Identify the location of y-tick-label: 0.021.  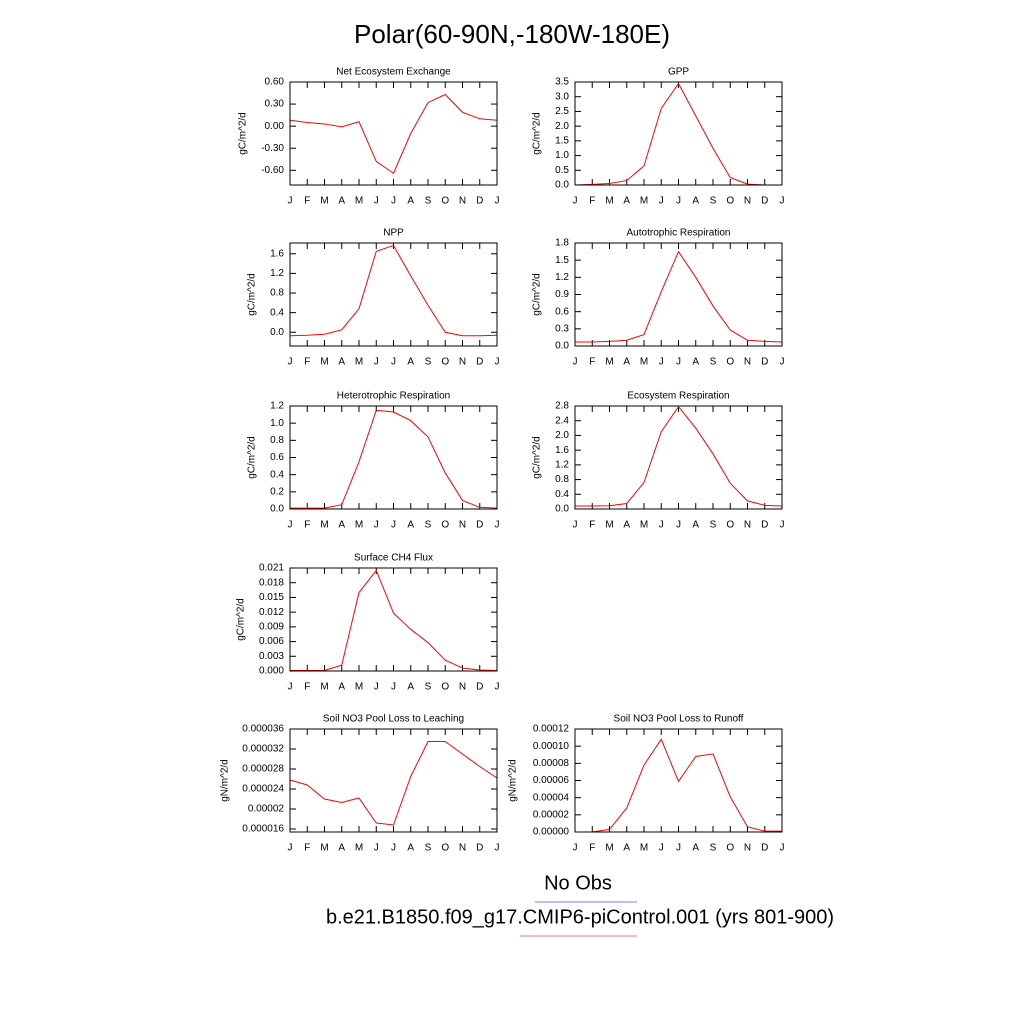
(271, 568).